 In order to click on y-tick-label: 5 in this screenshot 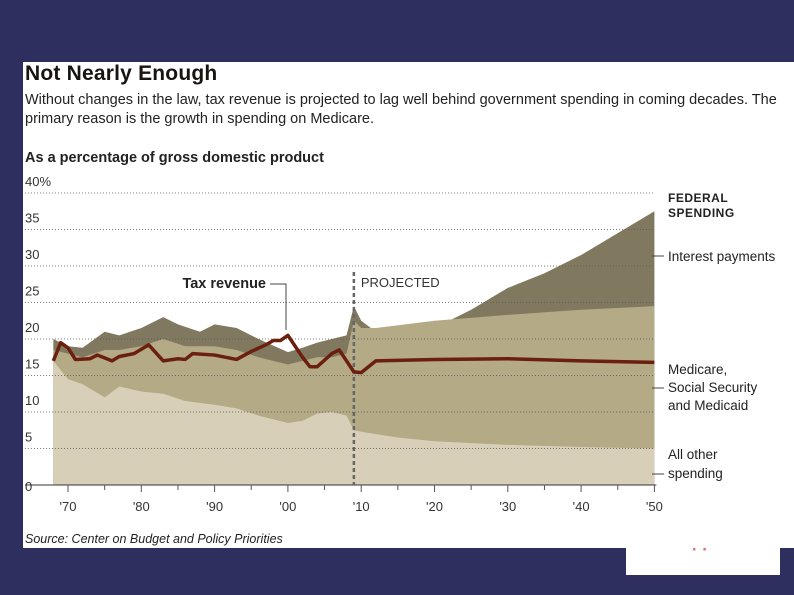, I will do `click(28, 437)`.